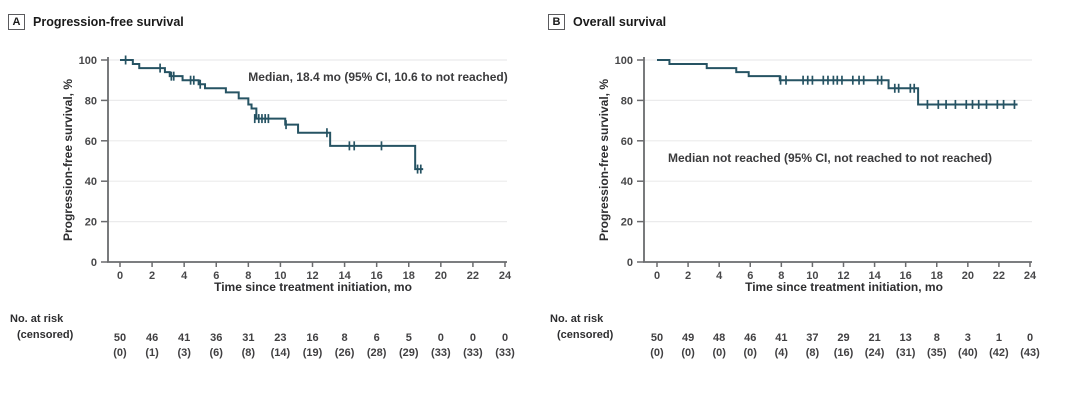  I want to click on panel-b-title: Overall survival, so click(620, 22).